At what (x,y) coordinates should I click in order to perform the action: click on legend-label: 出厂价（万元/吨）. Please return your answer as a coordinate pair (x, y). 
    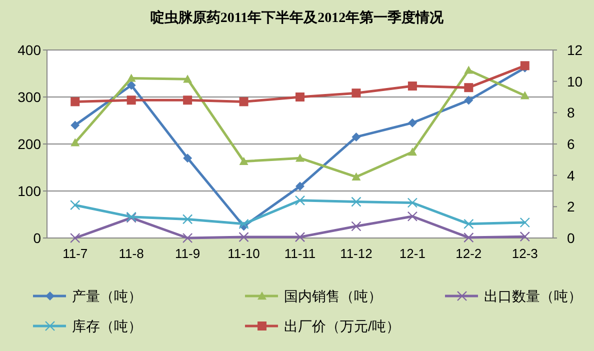
    Looking at the image, I should click on (342, 326).